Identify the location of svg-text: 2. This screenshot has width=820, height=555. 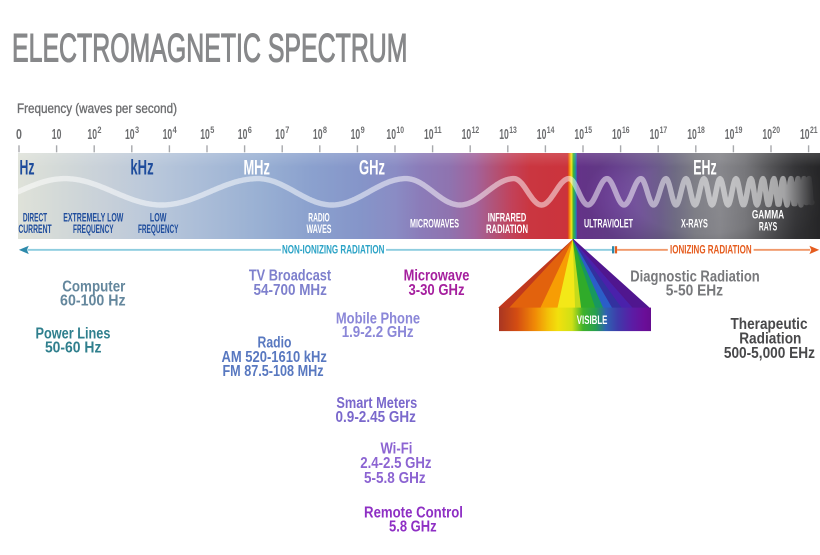
(99, 130).